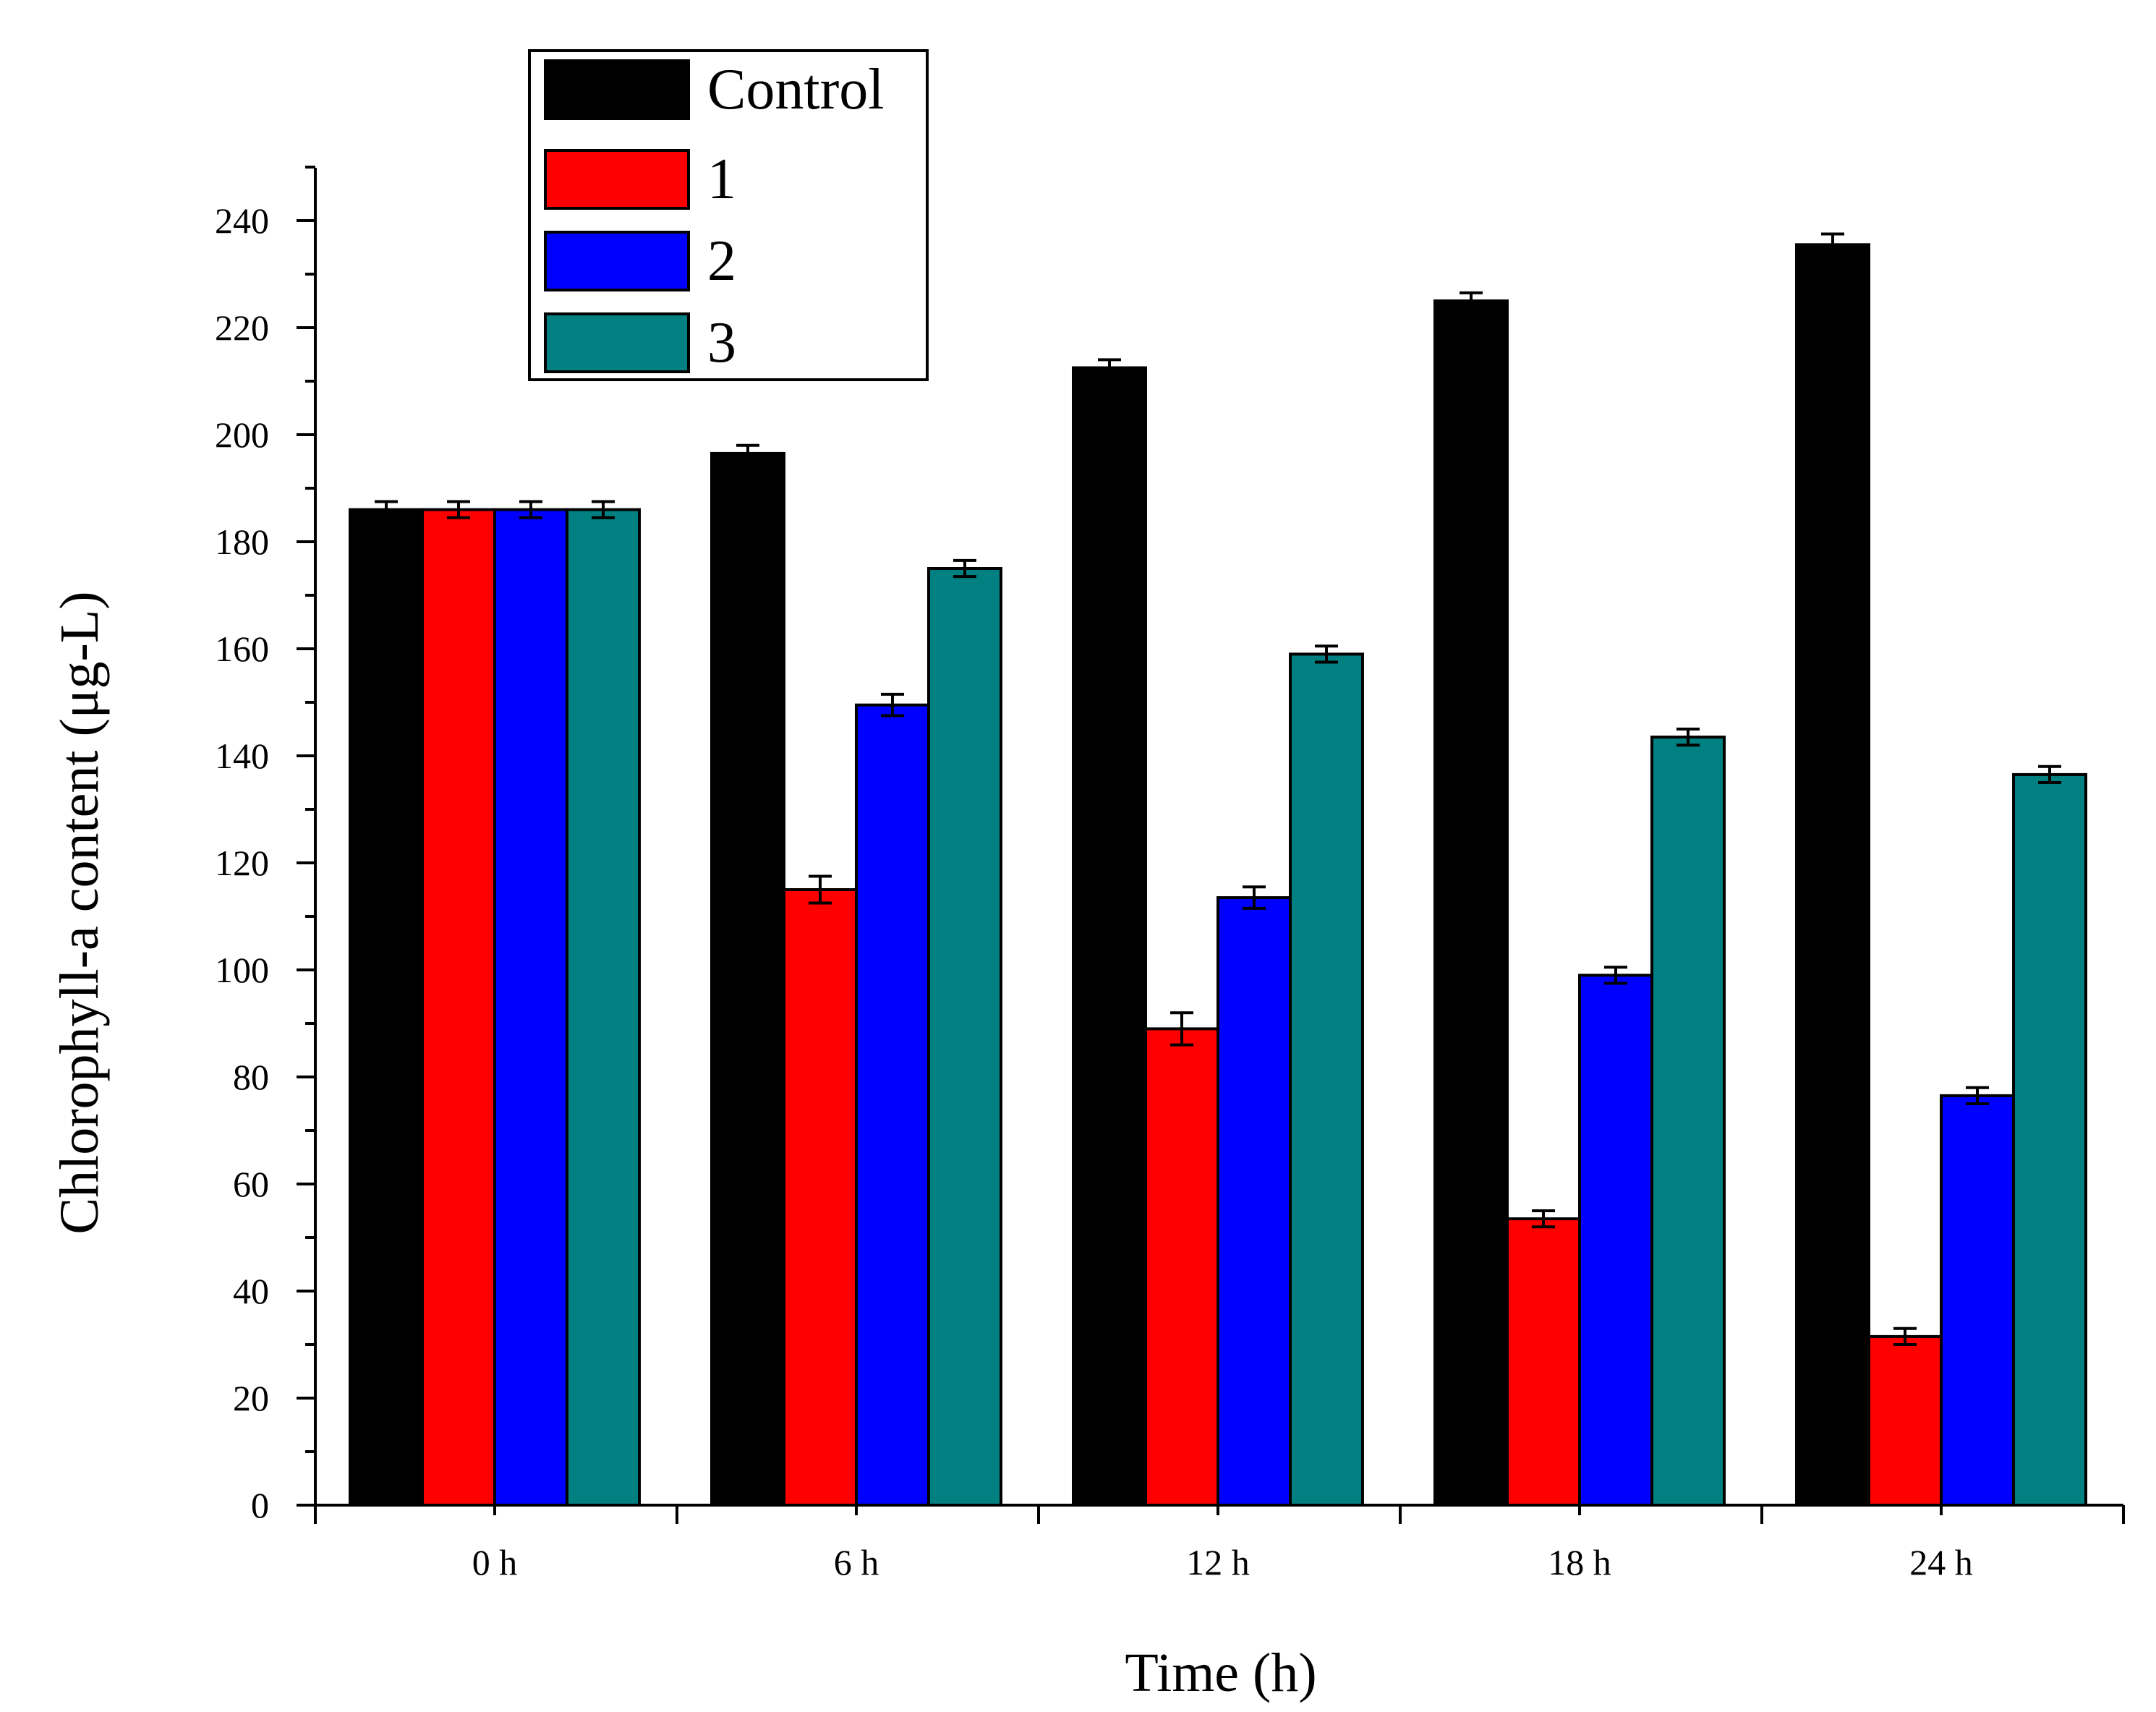 This screenshot has height=1712, width=2156. Describe the element at coordinates (242, 541) in the screenshot. I see `y-tick-label: 180` at that location.